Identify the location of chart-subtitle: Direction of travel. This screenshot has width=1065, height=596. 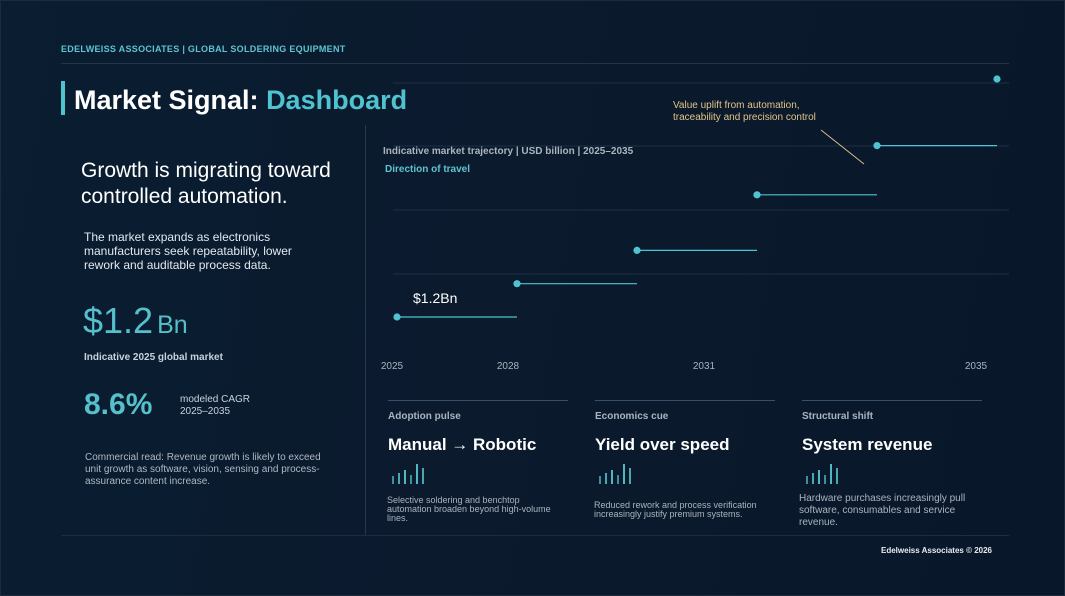
(428, 169).